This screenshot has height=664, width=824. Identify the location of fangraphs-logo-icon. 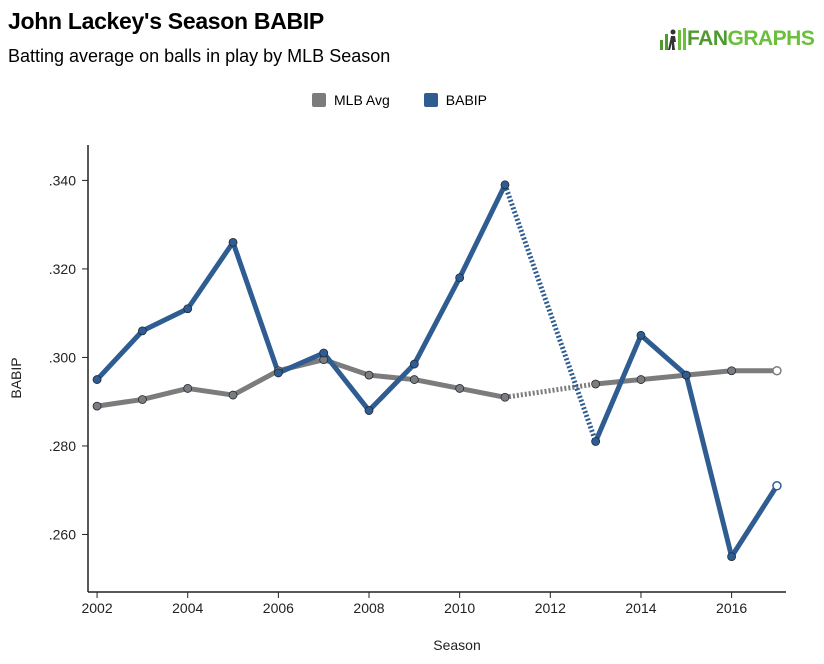
(673, 39).